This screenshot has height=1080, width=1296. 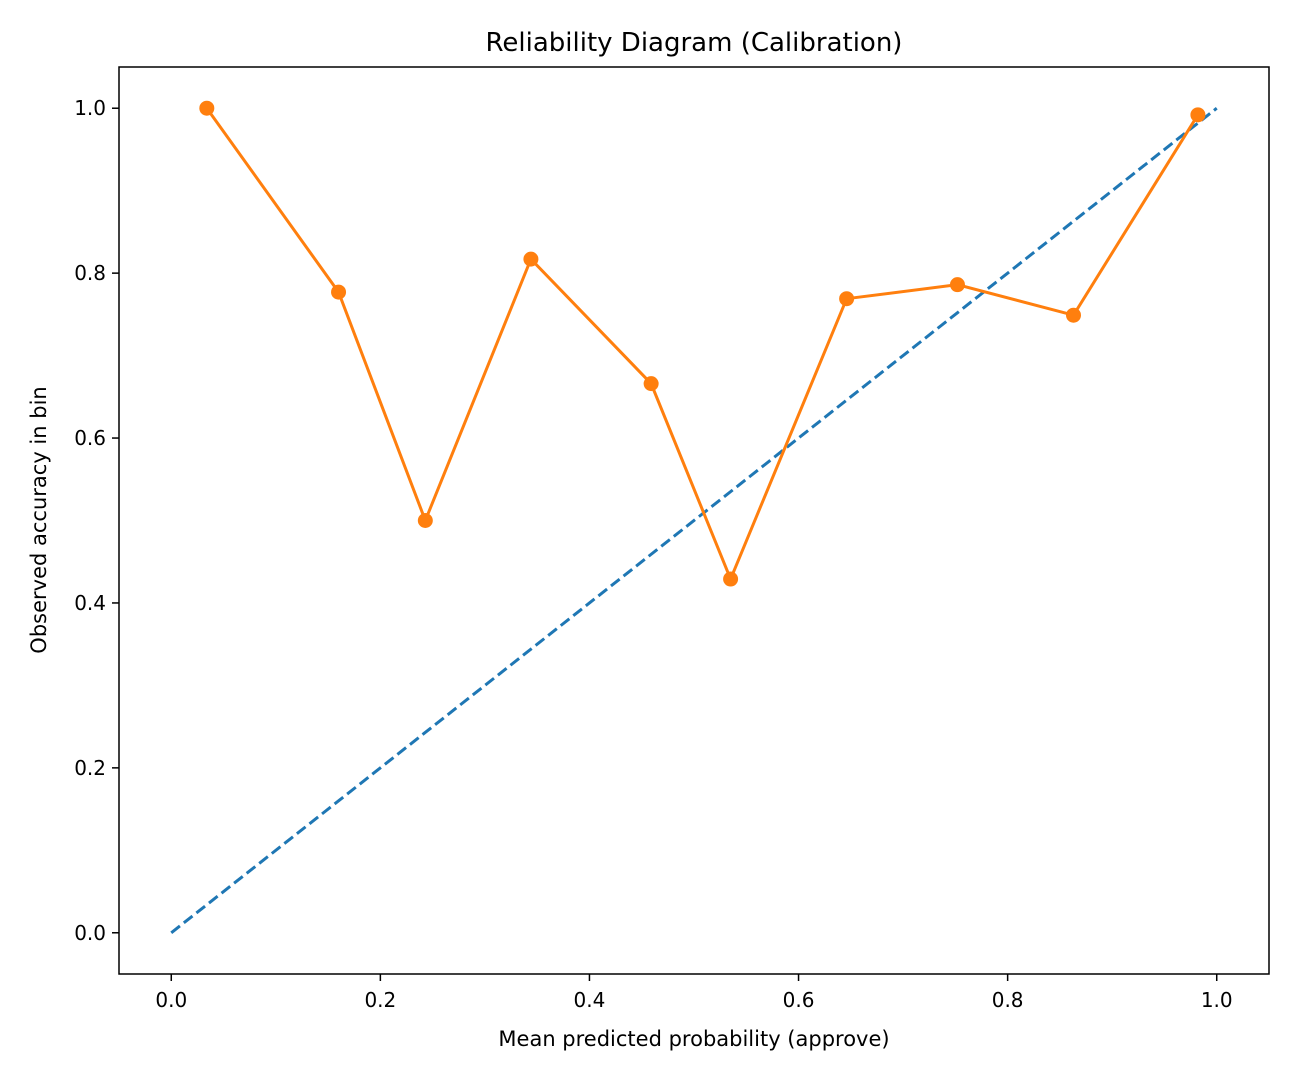 I want to click on y-axis-label: Observed accuracy in bin, so click(x=39, y=519).